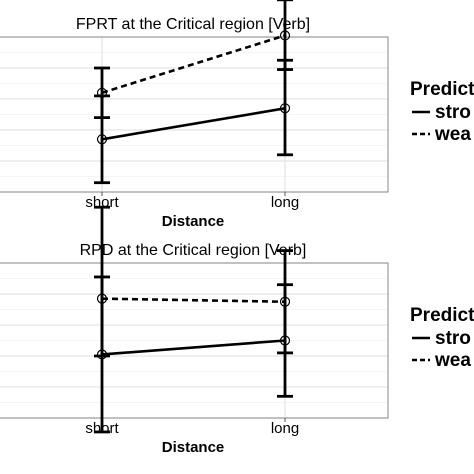  What do you see at coordinates (193, 250) in the screenshot?
I see `chart-title: RPD at the Critical region [Verb]` at bounding box center [193, 250].